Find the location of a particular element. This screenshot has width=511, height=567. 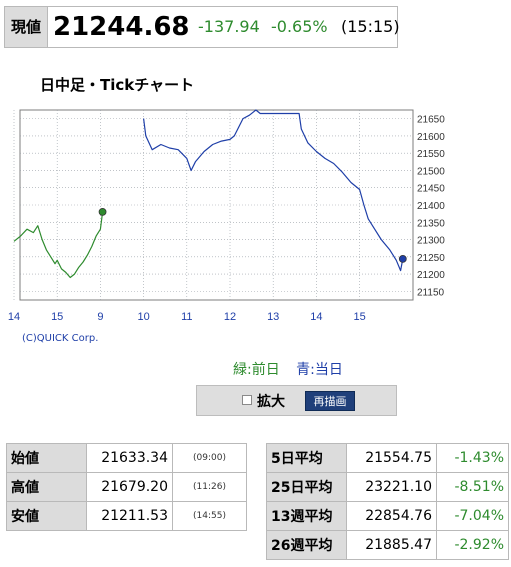

average-label: 26週平均 is located at coordinates (306, 545).